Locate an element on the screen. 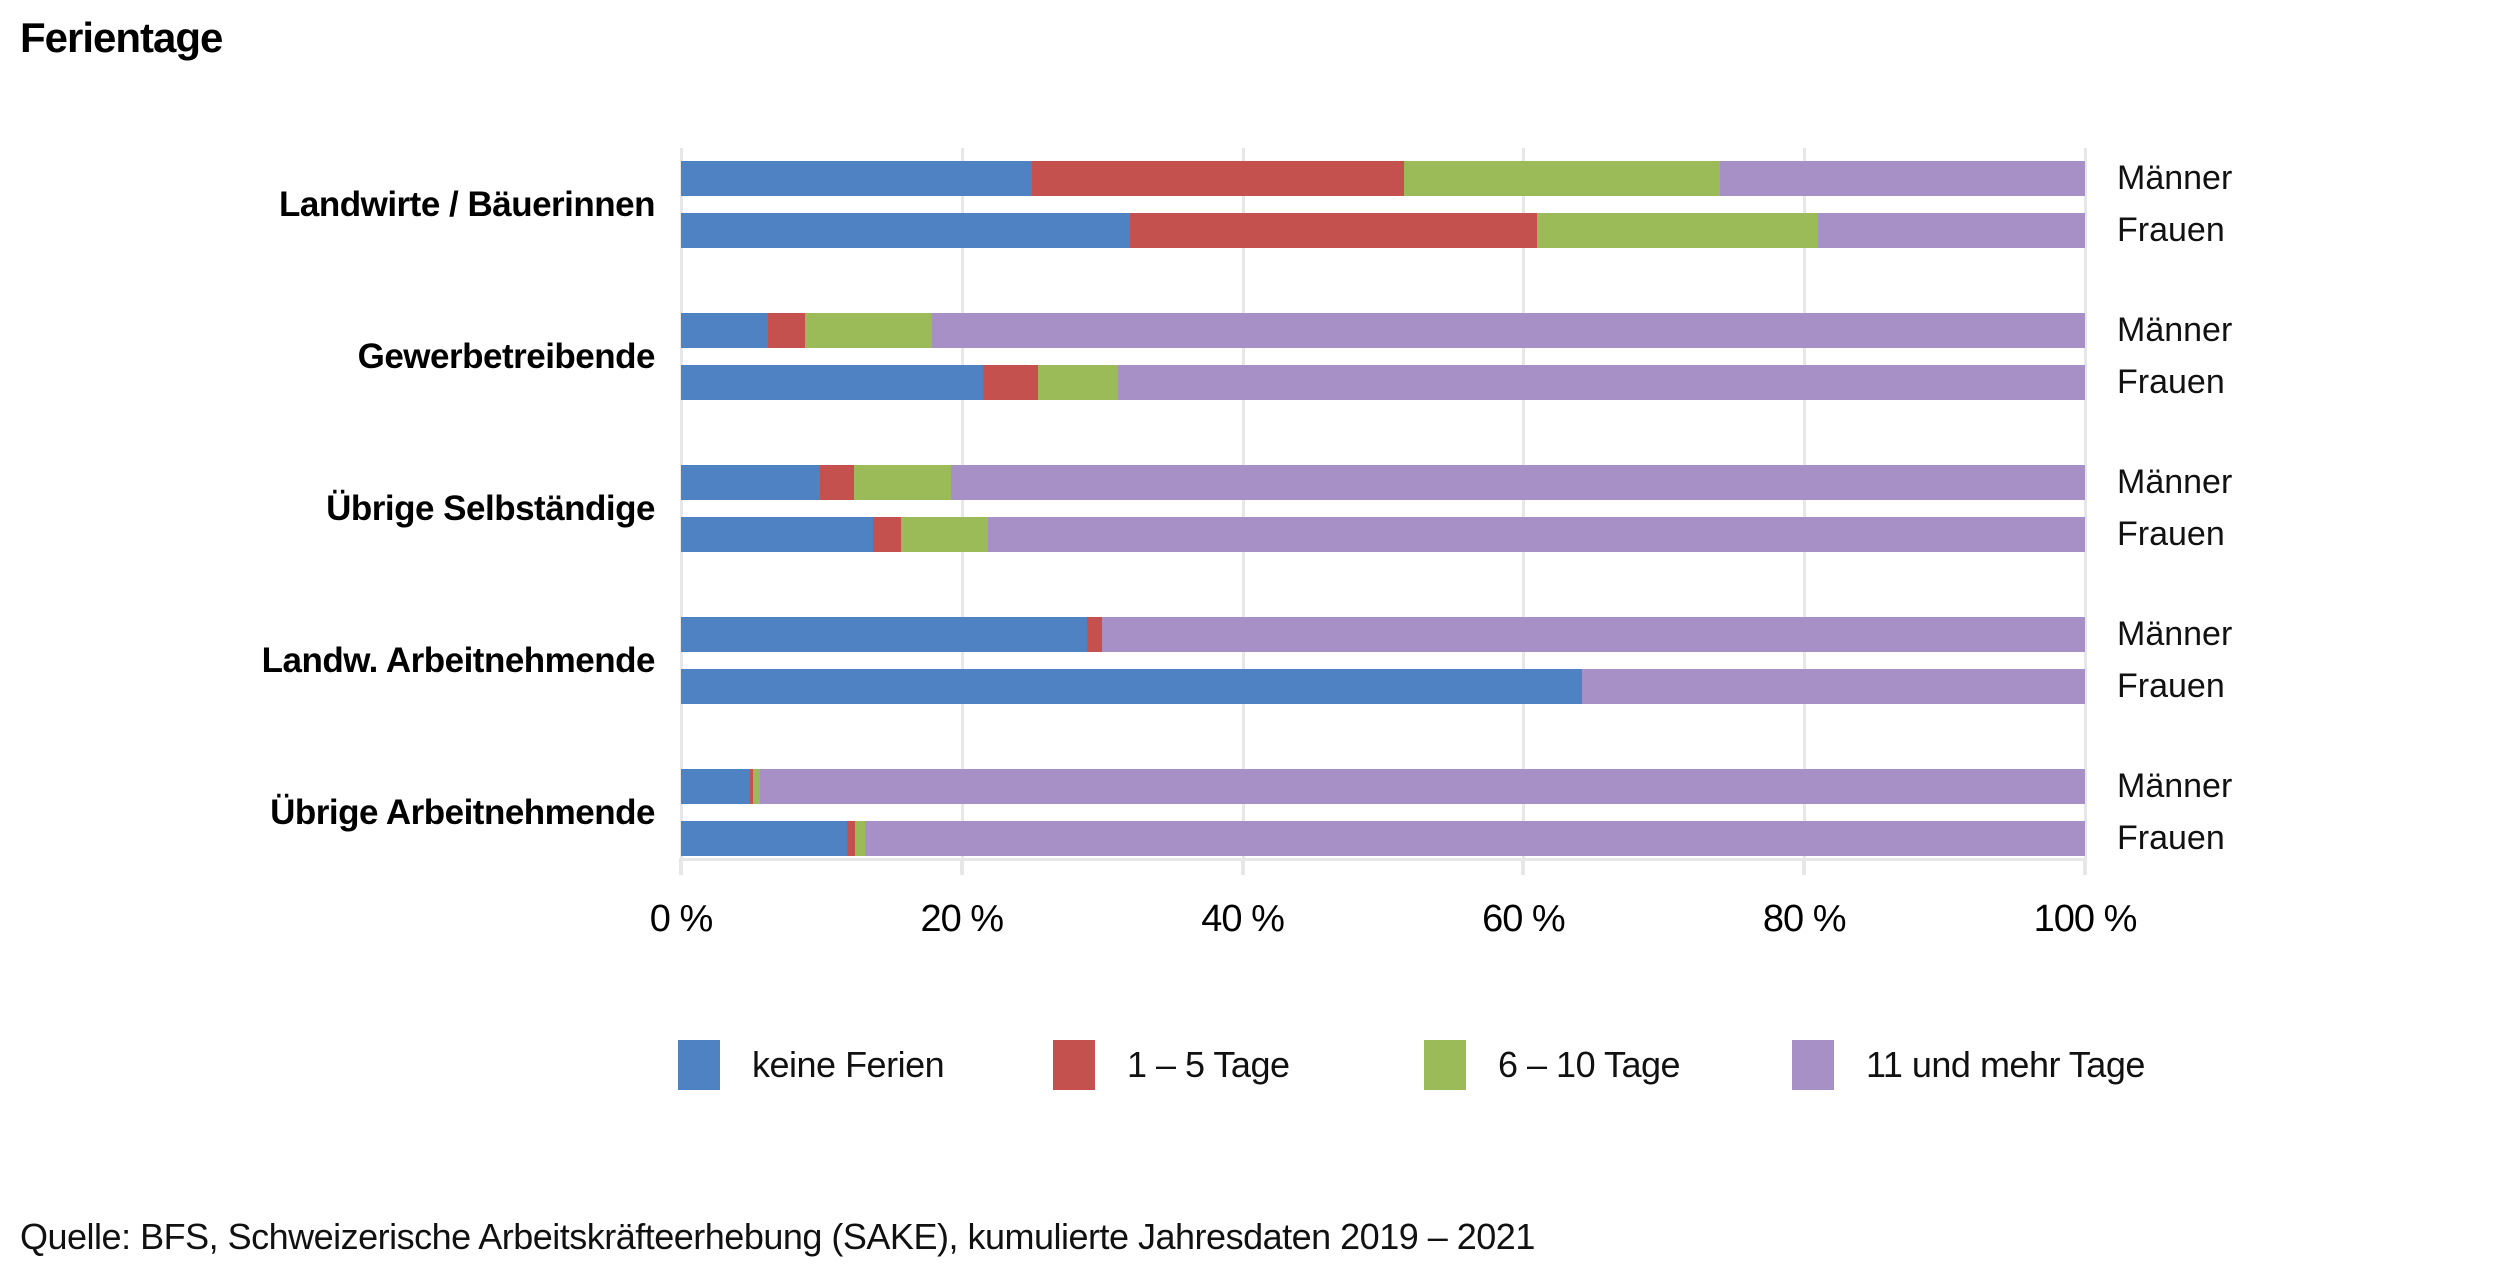  category-label: Gewerbetreibende is located at coordinates (506, 356).